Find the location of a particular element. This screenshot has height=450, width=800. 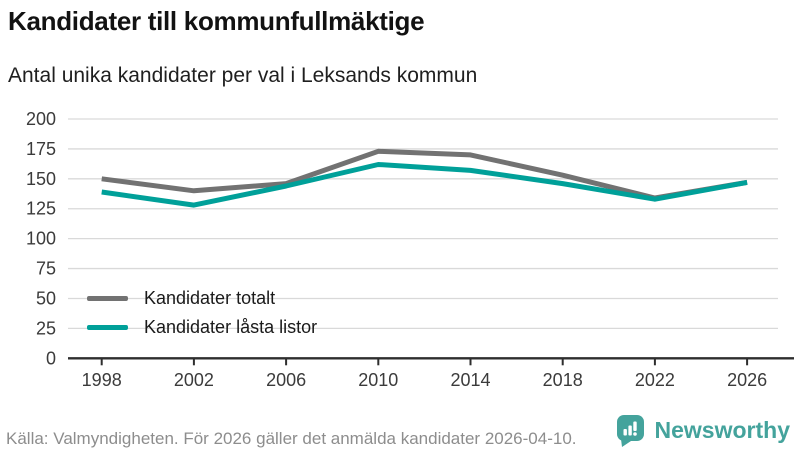

y-axis-tick-label: 150 is located at coordinates (41, 179).